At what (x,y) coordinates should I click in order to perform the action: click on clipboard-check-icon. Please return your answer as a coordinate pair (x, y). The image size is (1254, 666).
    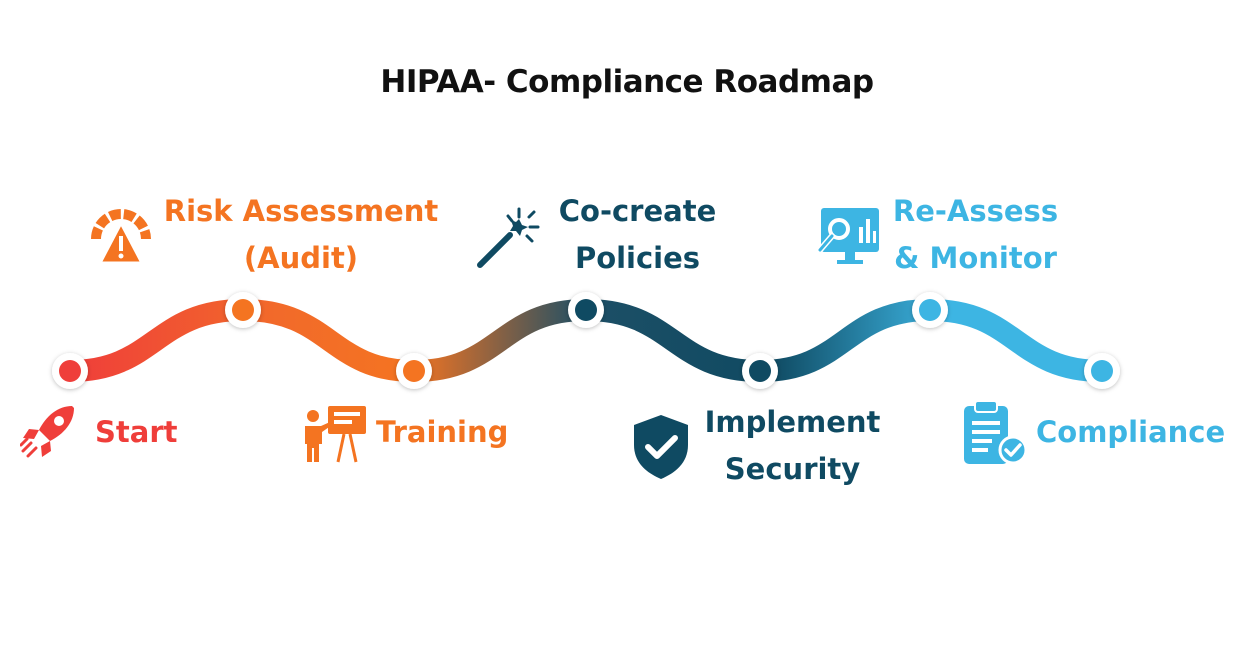
    Looking at the image, I should click on (996, 432).